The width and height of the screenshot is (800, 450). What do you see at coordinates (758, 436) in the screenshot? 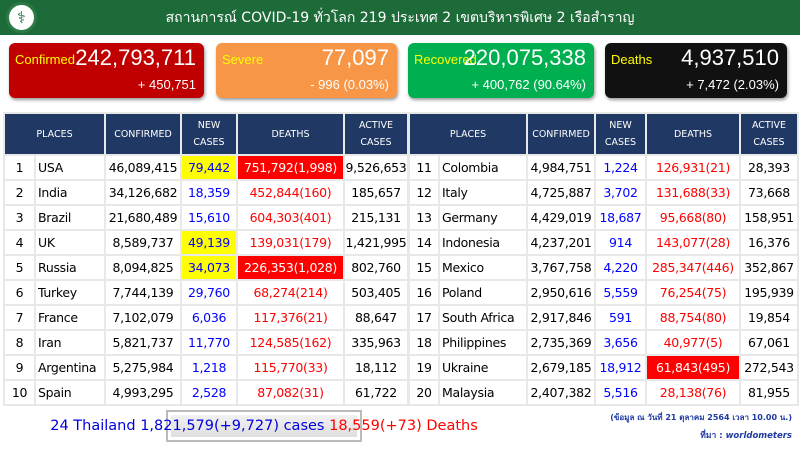
I see `source-name: worldometers` at bounding box center [758, 436].